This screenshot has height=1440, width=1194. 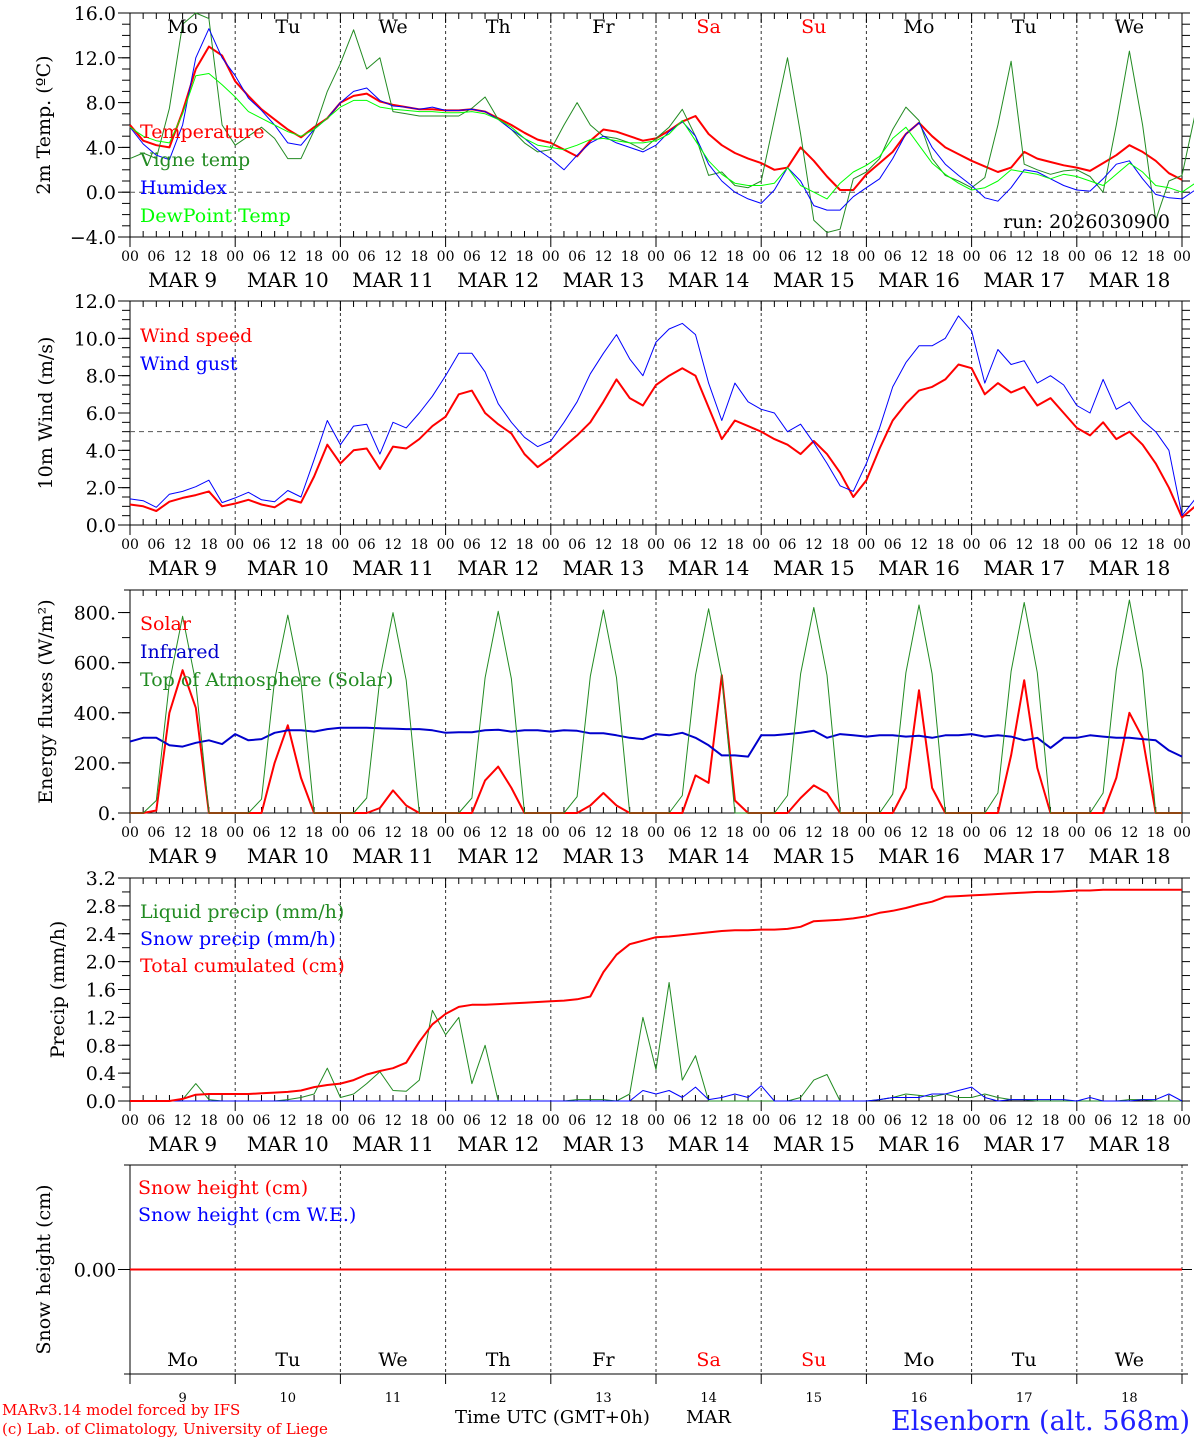 I want to click on x-day-number: 10, so click(x=288, y=1398).